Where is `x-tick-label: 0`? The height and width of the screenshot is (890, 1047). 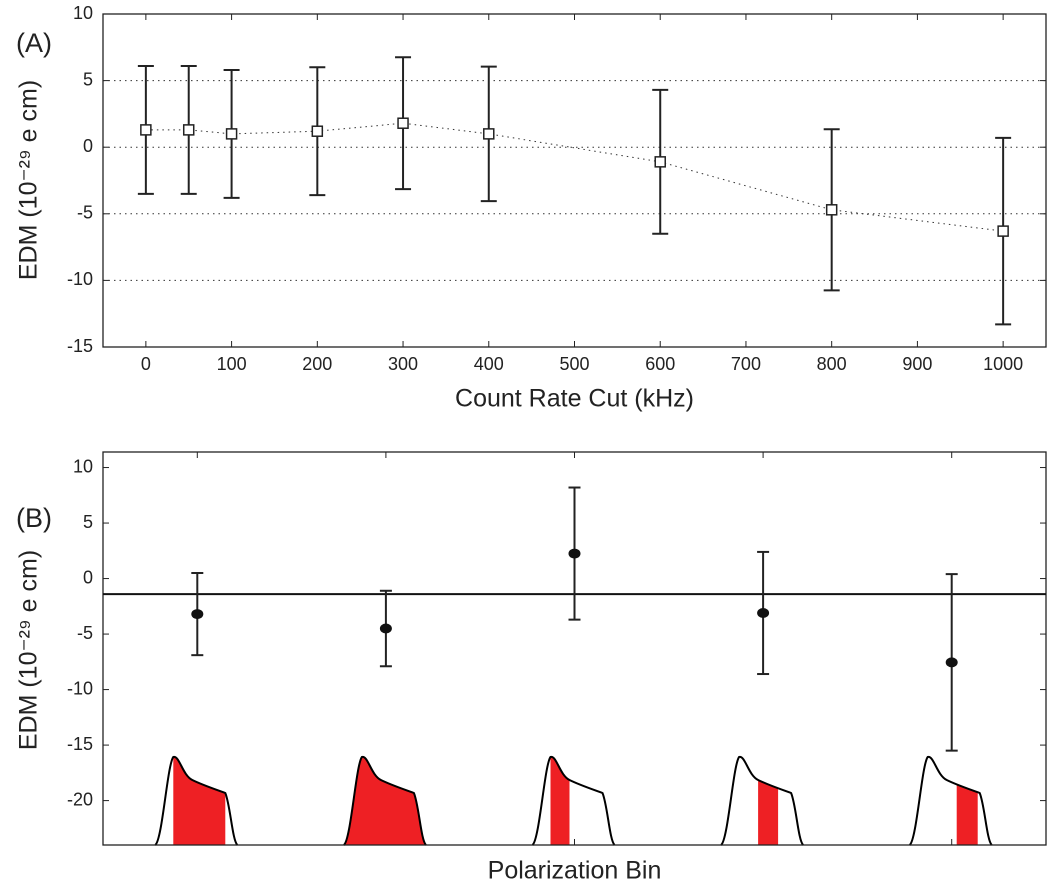 x-tick-label: 0 is located at coordinates (146, 364).